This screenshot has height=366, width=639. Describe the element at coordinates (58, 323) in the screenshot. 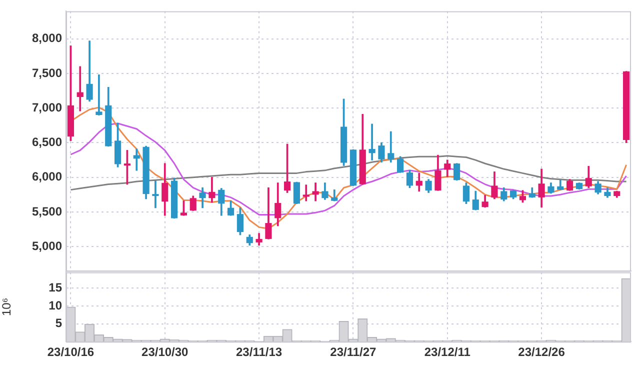

I see `y-tick-label: 5` at that location.